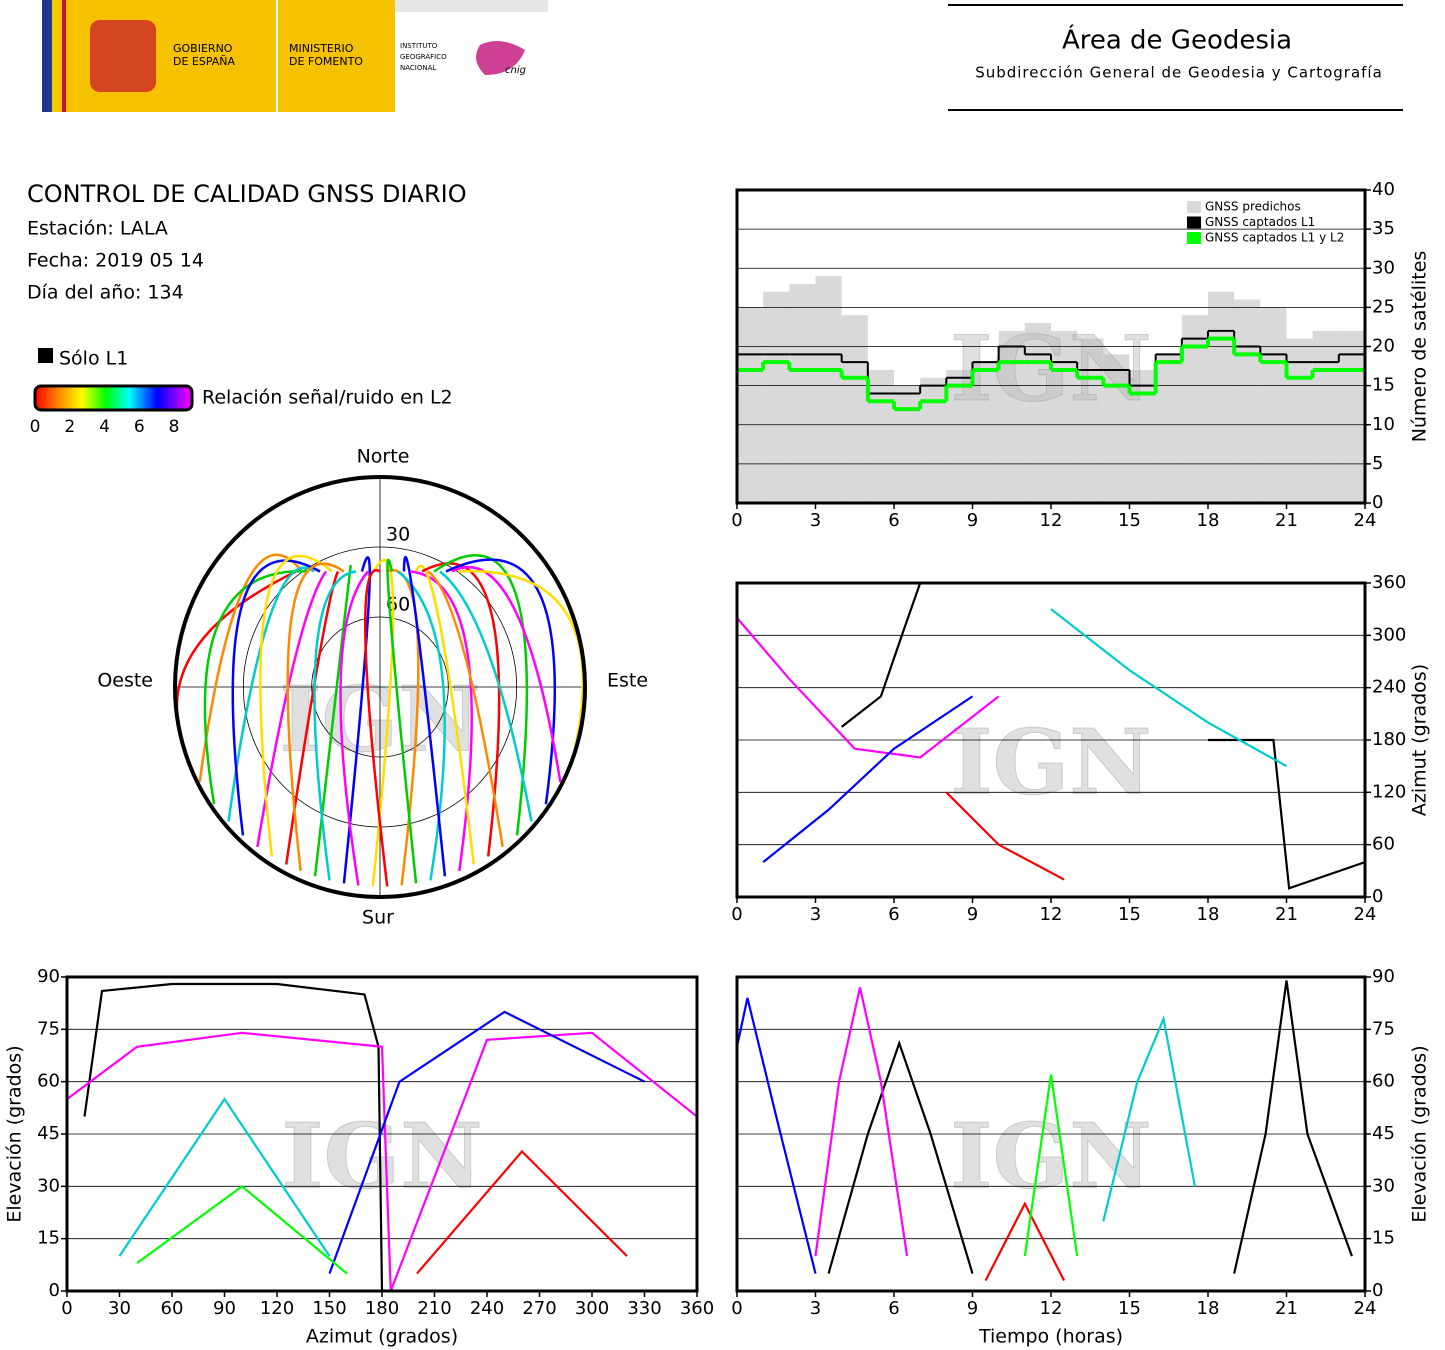 Image resolution: width=1445 pixels, height=1350 pixels. Describe the element at coordinates (434, 1308) in the screenshot. I see `x-tick-label: 210` at that location.